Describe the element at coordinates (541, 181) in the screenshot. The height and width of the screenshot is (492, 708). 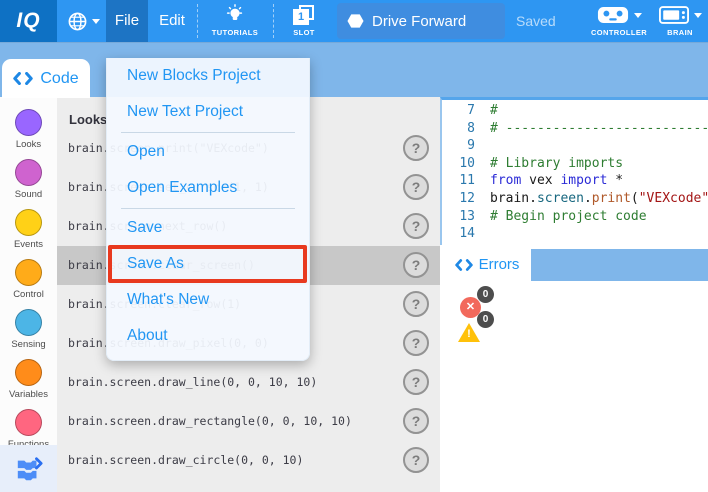
I see `code-segment: vex` at that location.